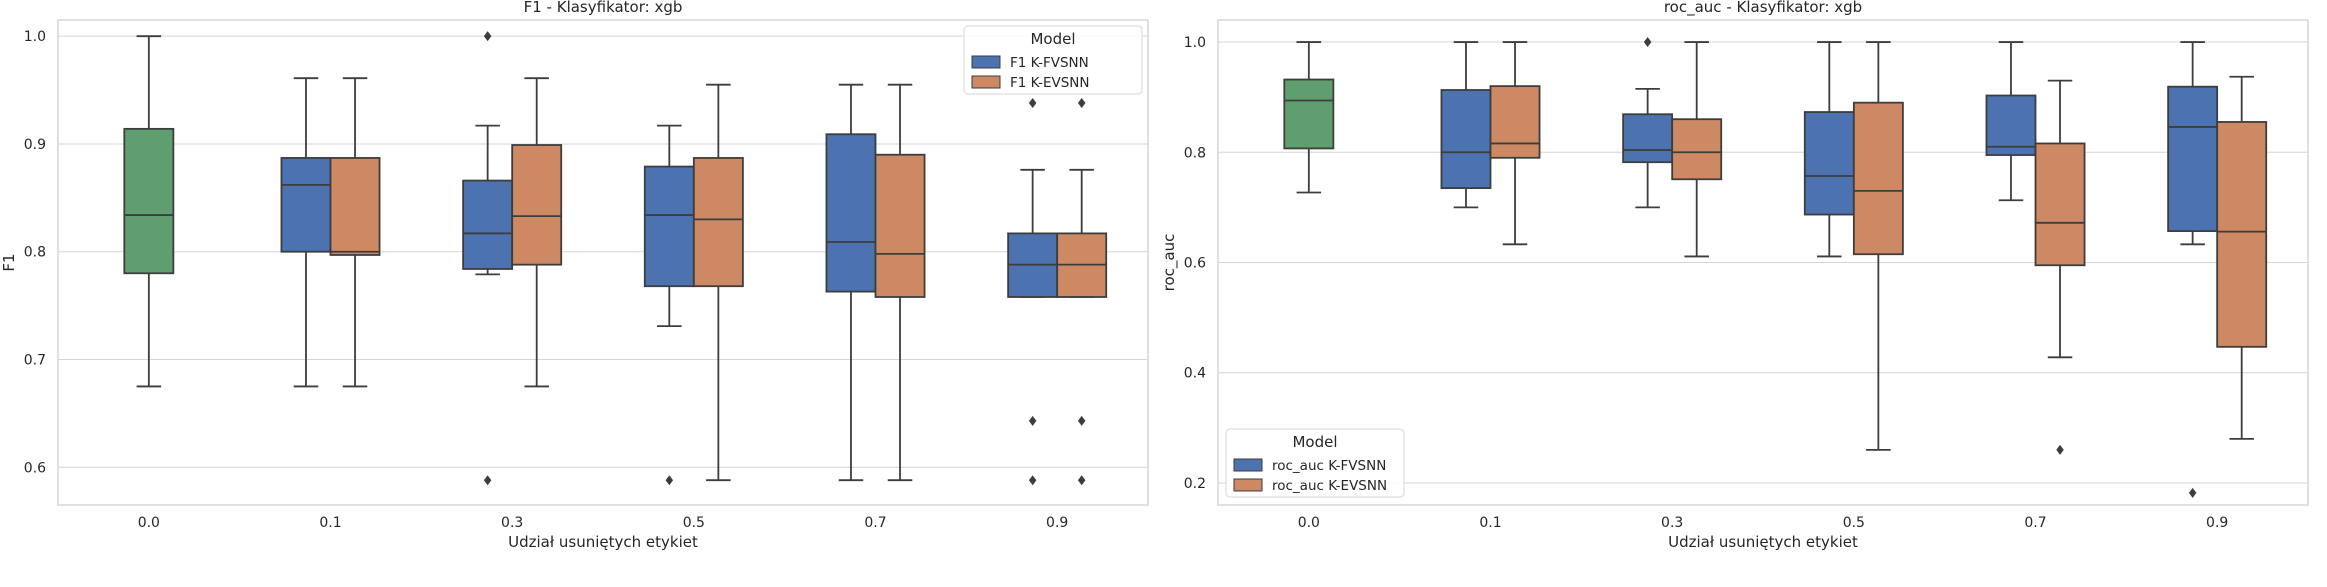 This screenshot has width=2327, height=587. I want to click on y-axis-label: roc_auc, so click(1169, 263).